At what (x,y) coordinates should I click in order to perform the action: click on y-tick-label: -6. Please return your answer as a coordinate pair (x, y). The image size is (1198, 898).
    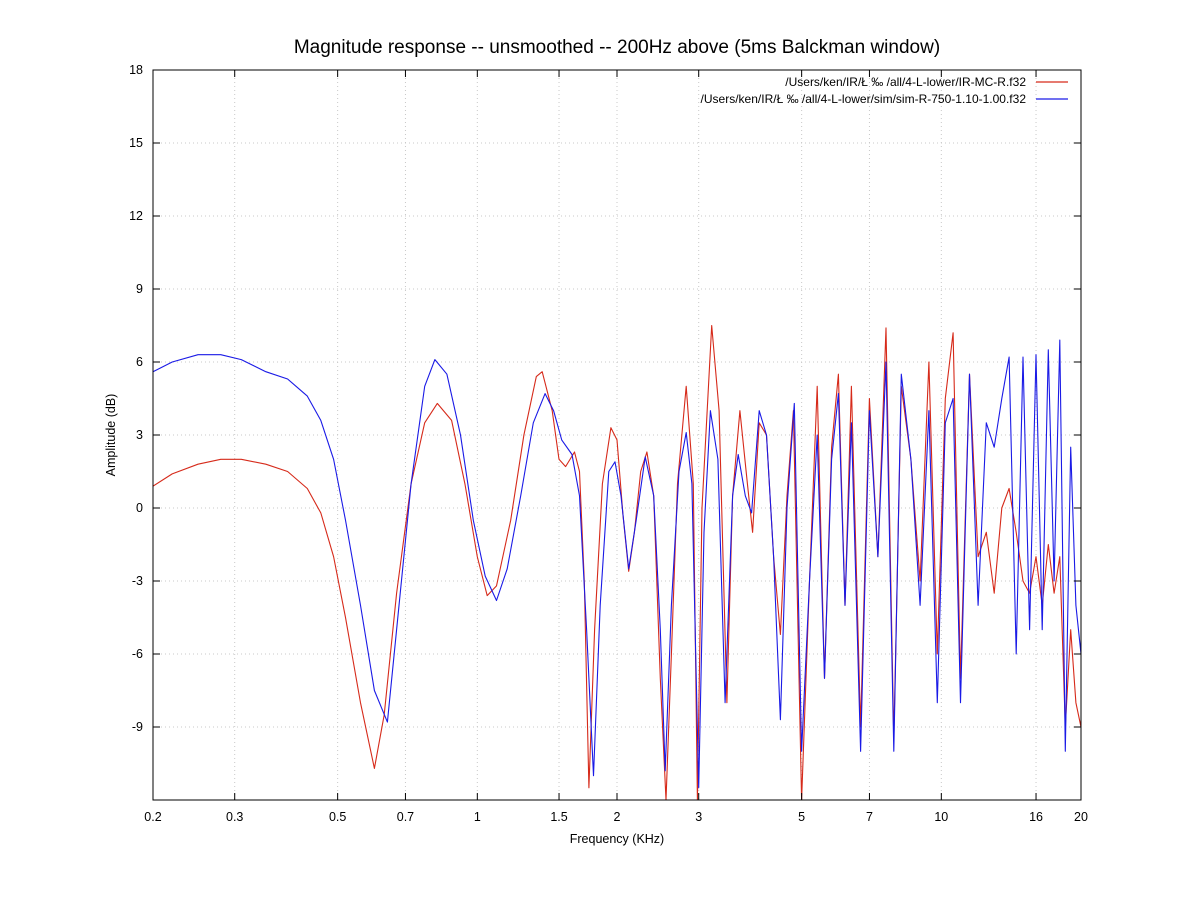
    Looking at the image, I should click on (137, 654).